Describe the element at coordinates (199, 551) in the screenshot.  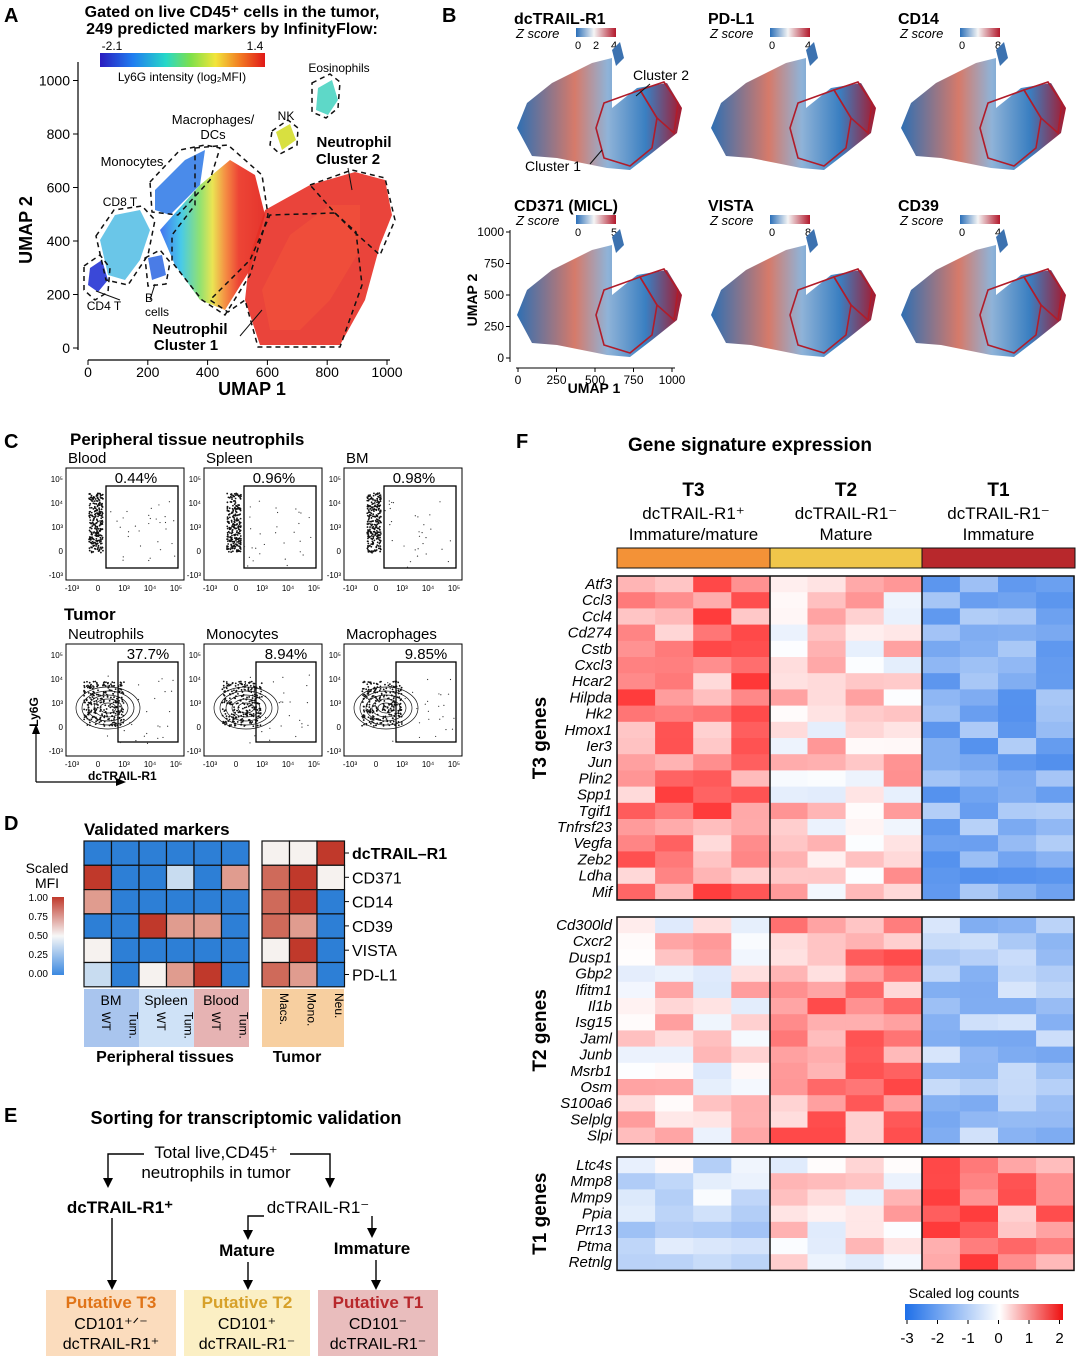
I see `flow-ytick: 0` at that location.